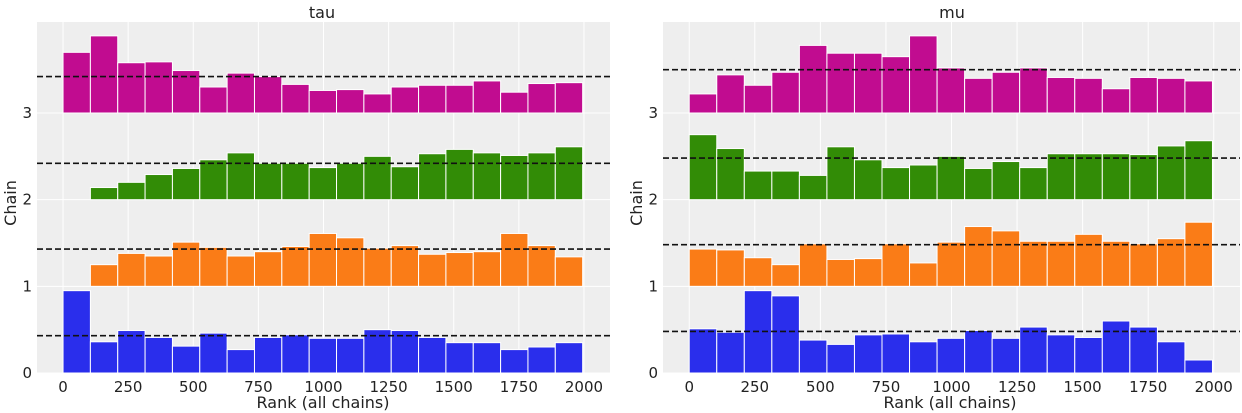 The height and width of the screenshot is (413, 1242). I want to click on x-tick-label: 250, so click(128, 387).